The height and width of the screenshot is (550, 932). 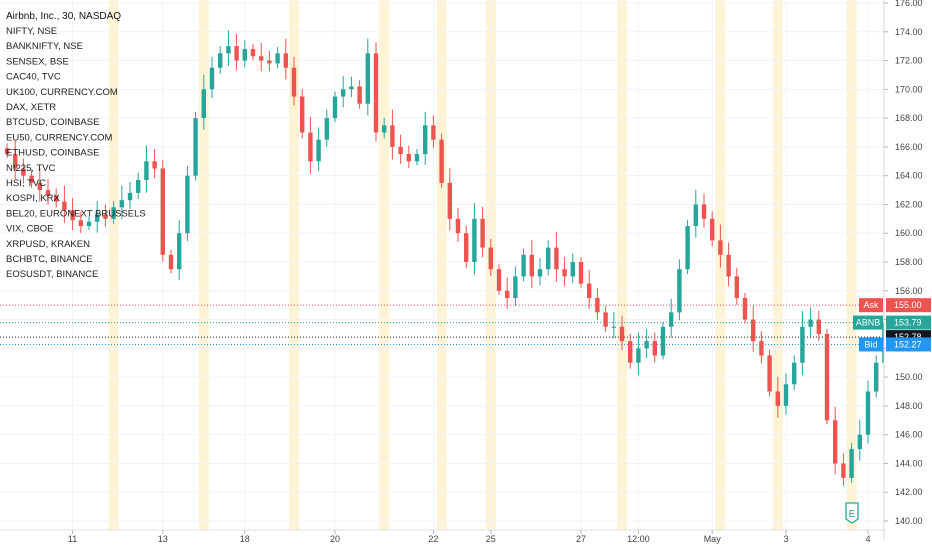 What do you see at coordinates (908, 337) in the screenshot?
I see `mid-price-value: 152.78` at bounding box center [908, 337].